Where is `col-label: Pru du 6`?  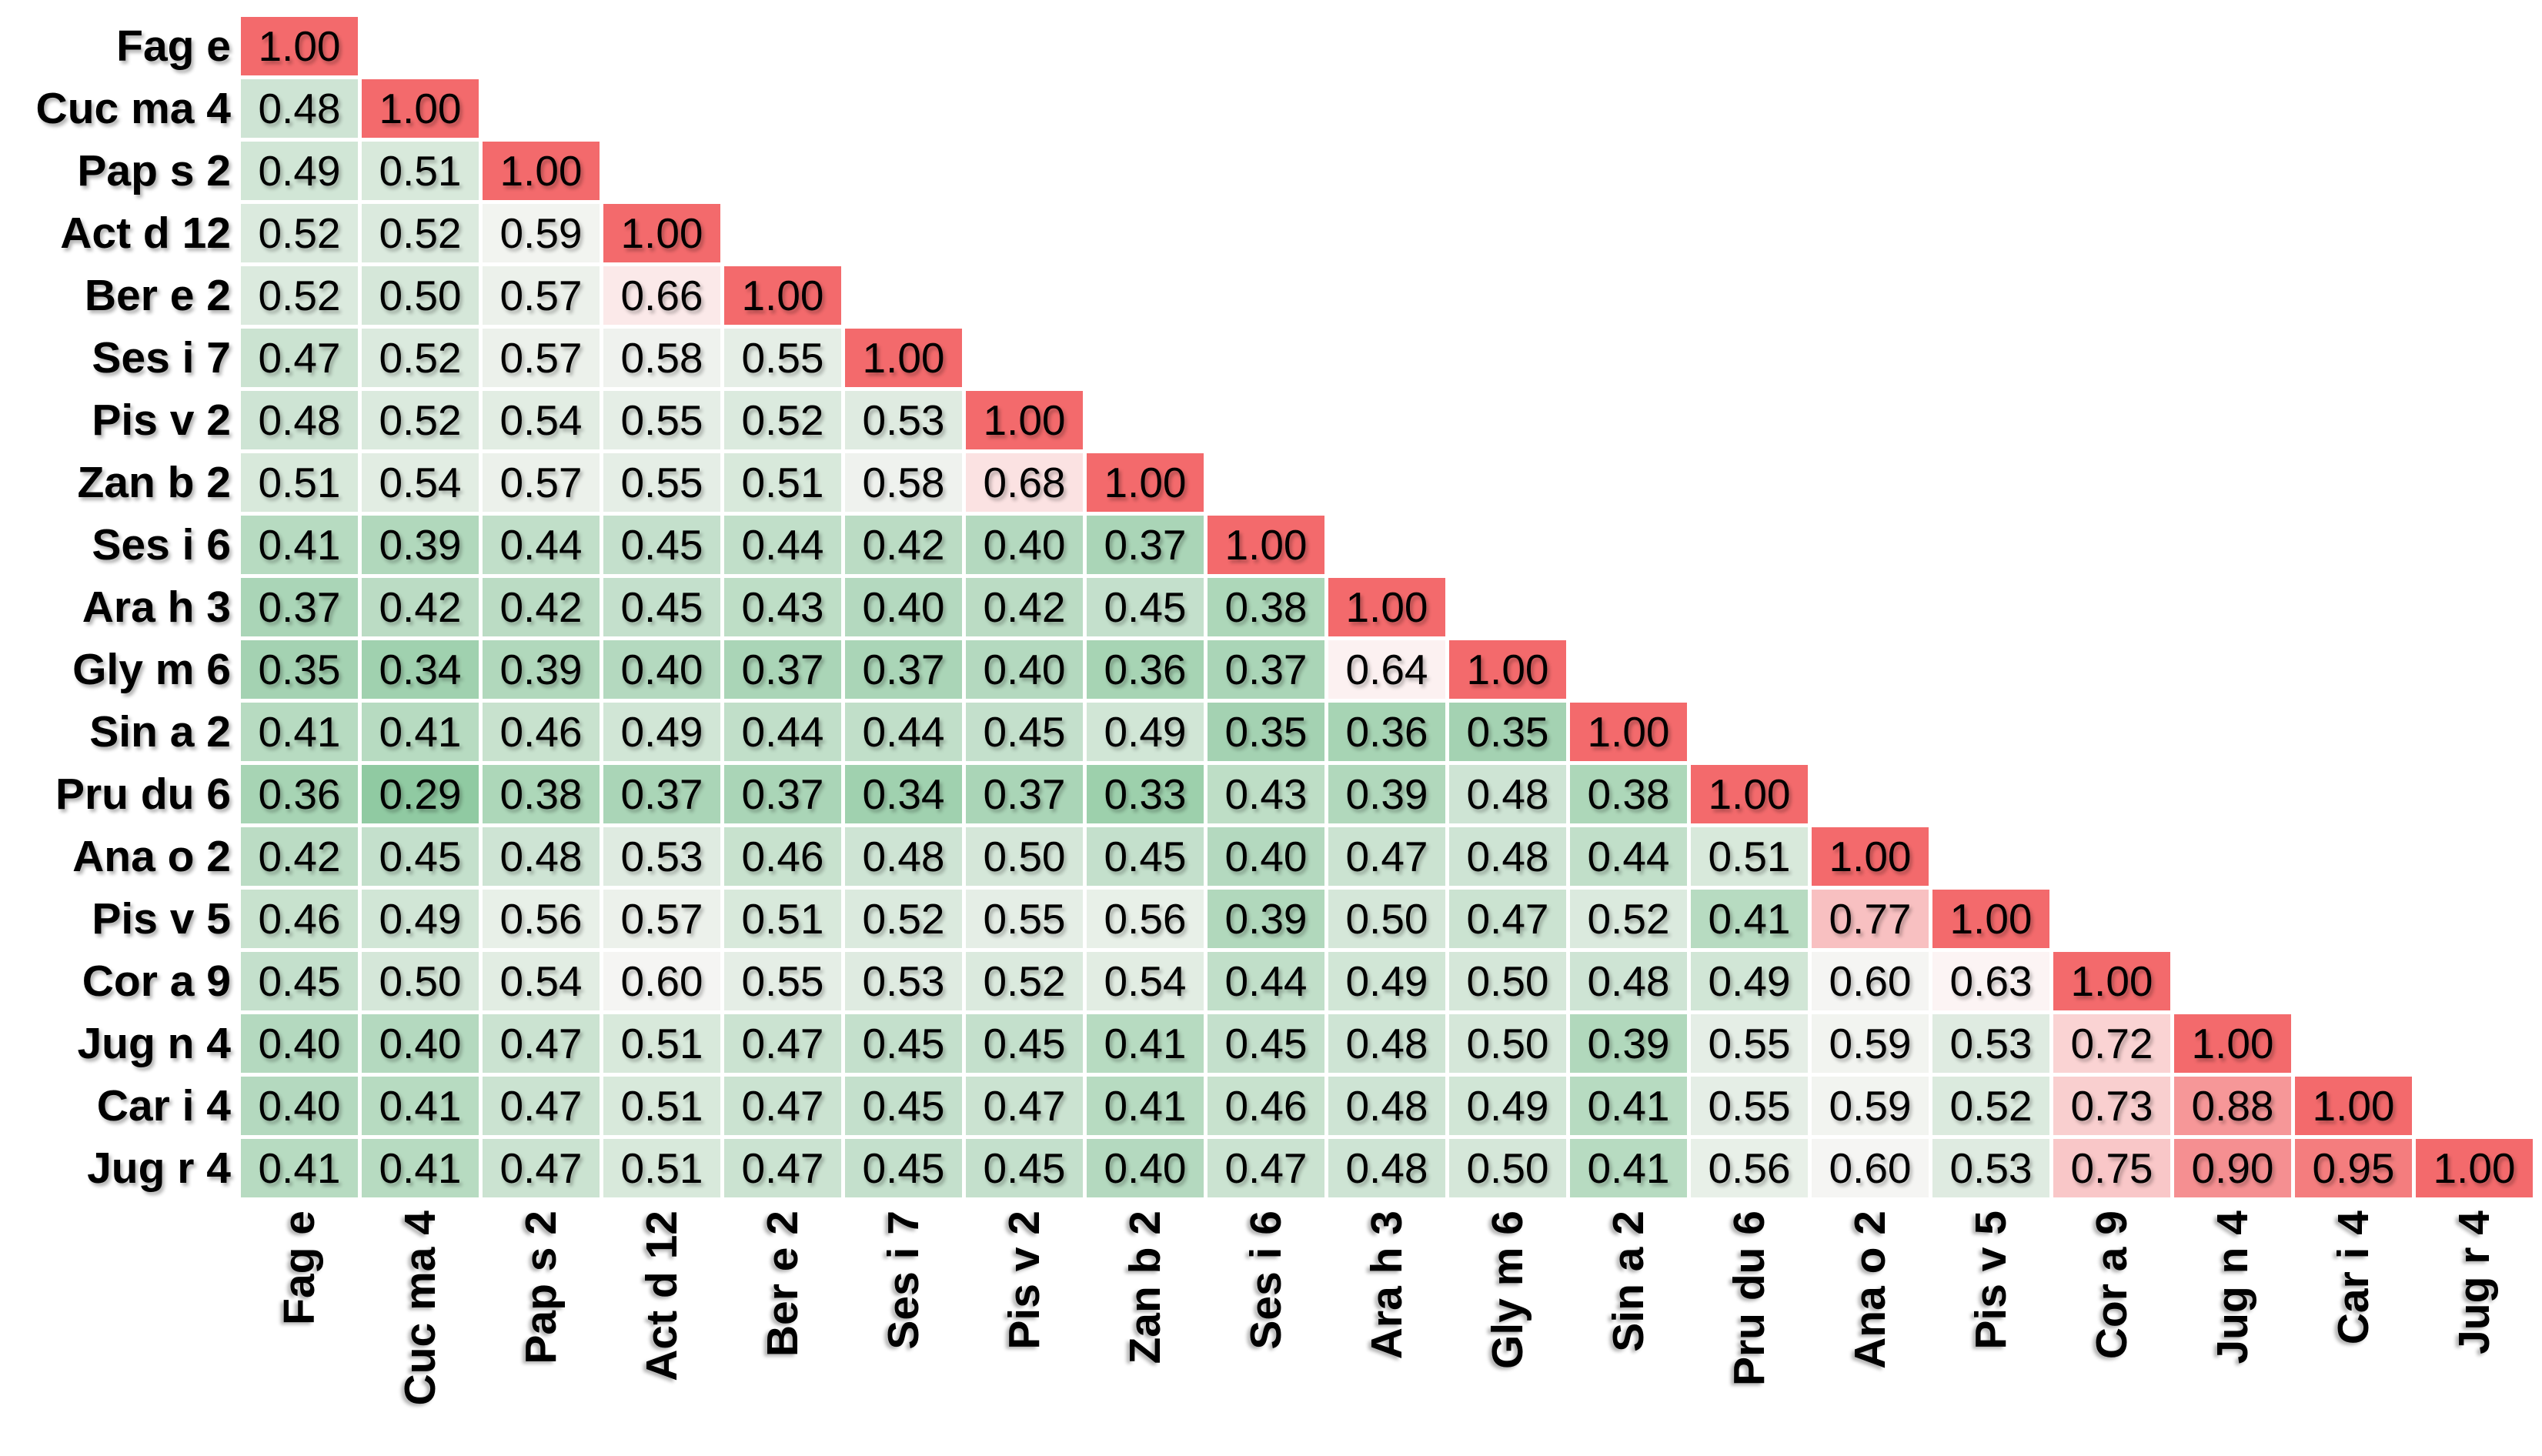 col-label: Pru du 6 is located at coordinates (1749, 1331).